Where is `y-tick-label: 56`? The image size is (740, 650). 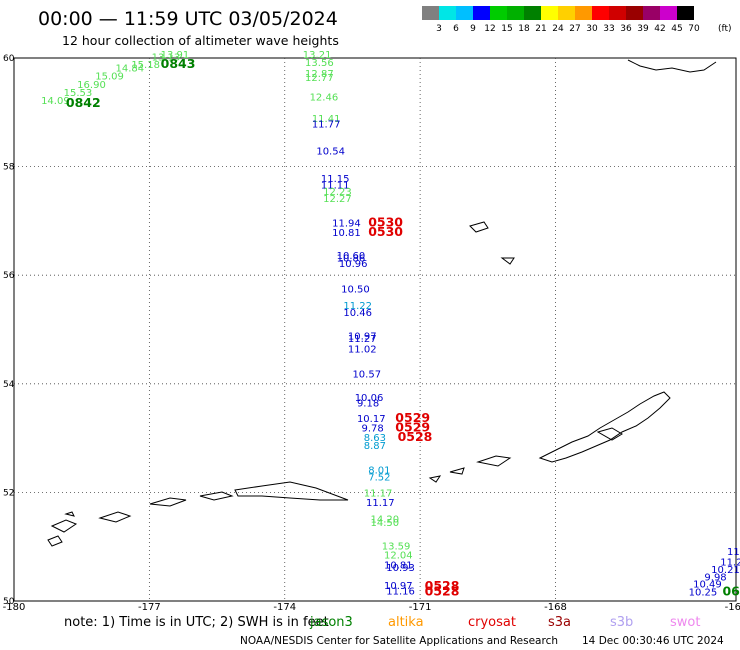 y-tick-label: 56 is located at coordinates (9, 276).